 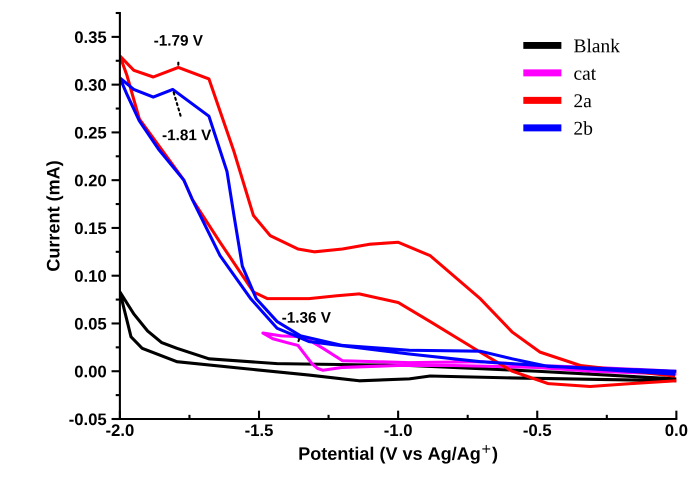 I want to click on y-tick-label: 0.30, so click(x=90, y=85).